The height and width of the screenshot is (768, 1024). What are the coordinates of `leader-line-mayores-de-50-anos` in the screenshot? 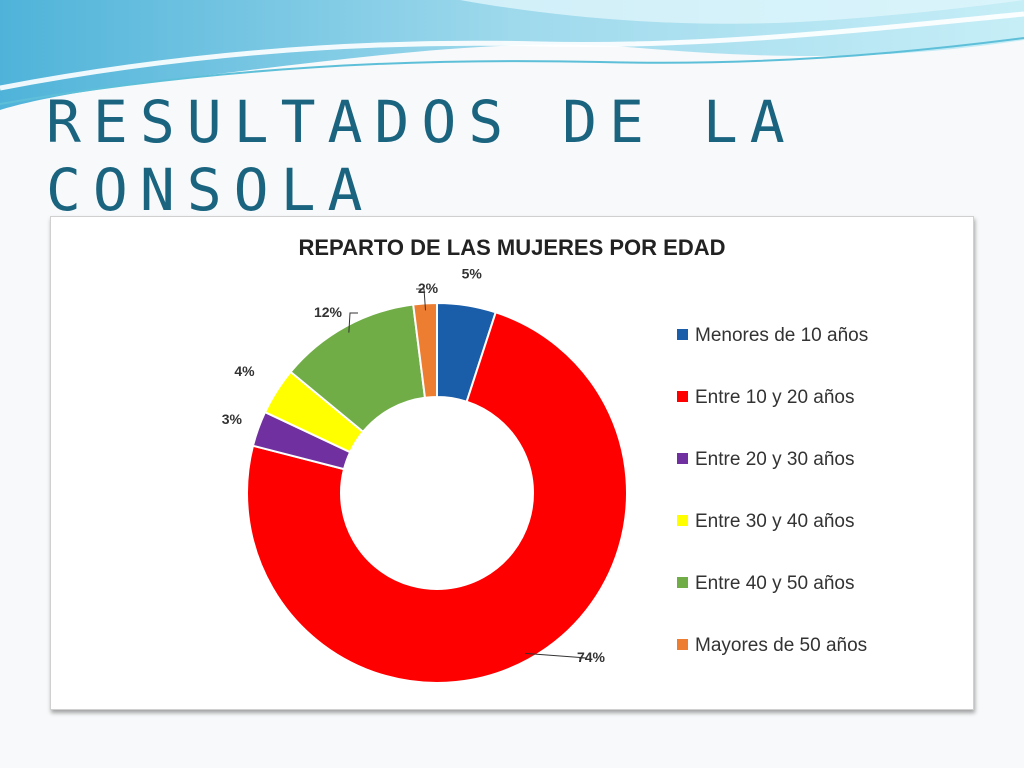 It's located at (421, 299).